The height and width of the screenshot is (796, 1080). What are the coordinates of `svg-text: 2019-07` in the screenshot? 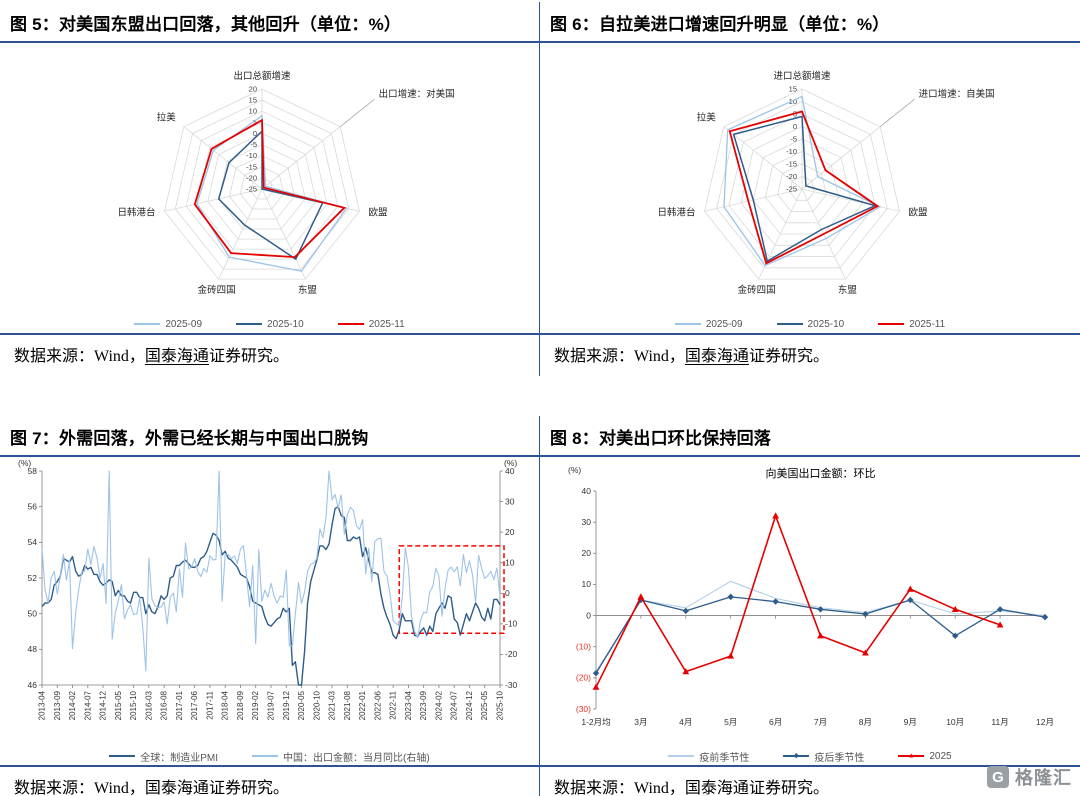 It's located at (270, 705).